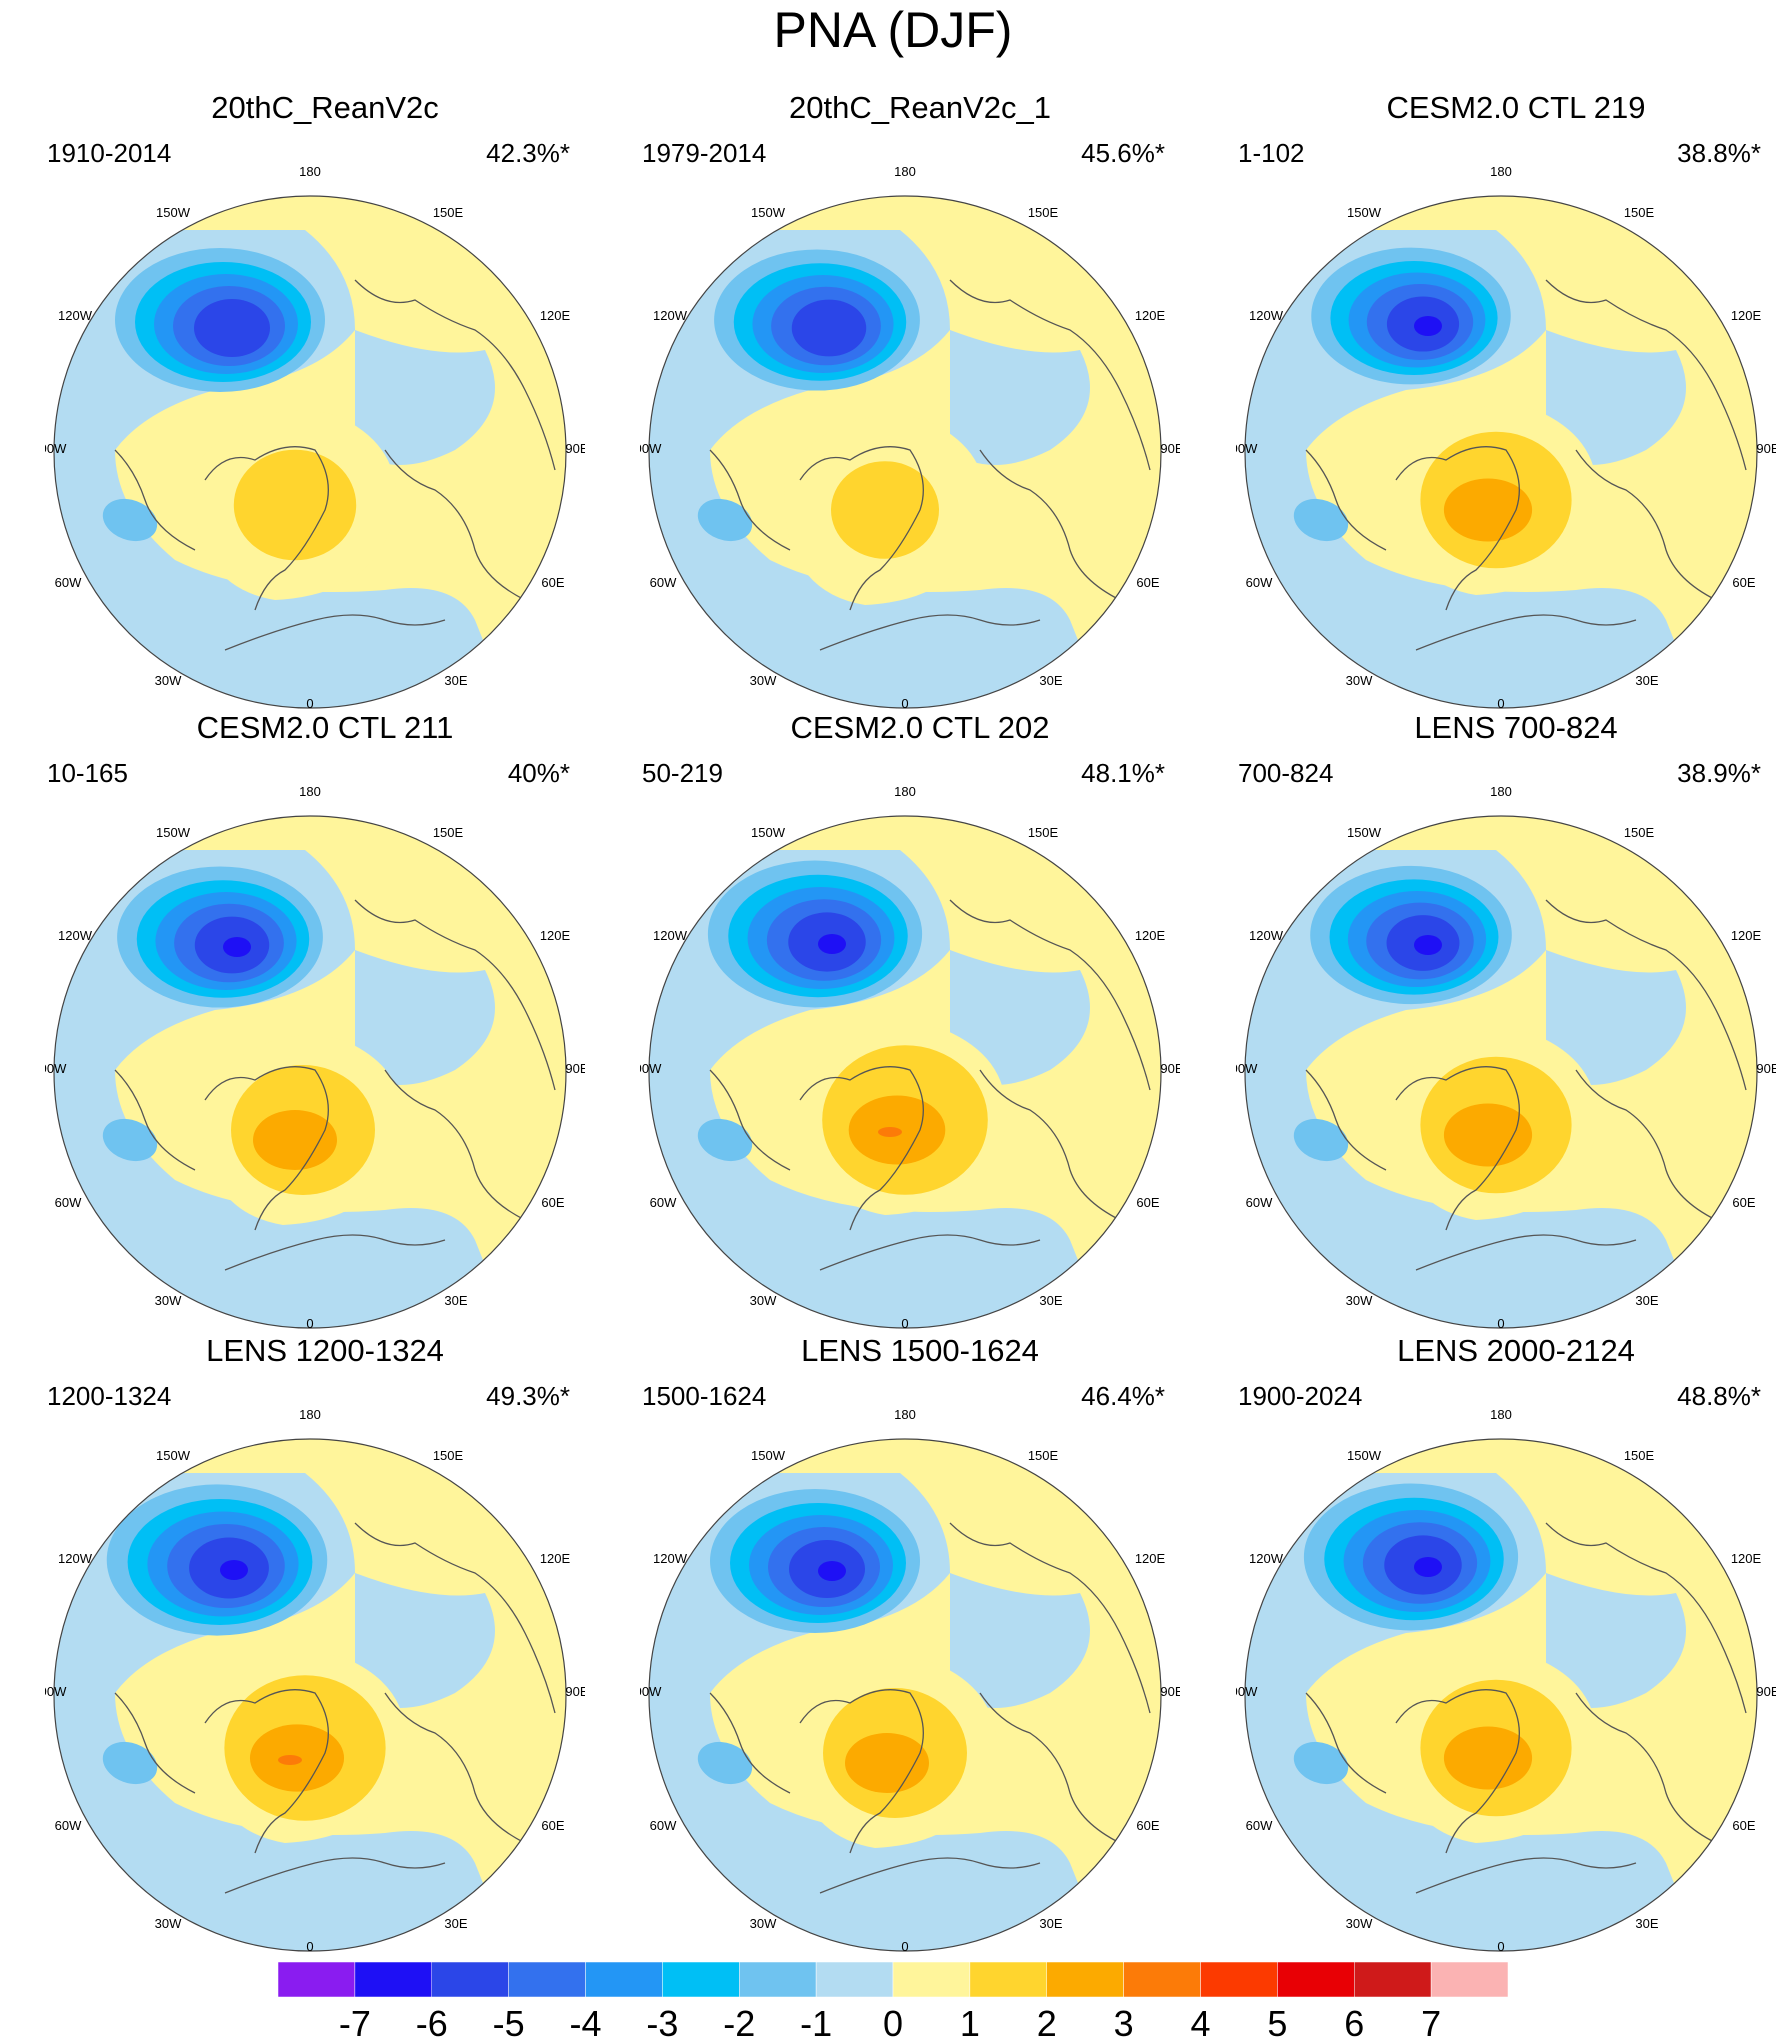 The width and height of the screenshot is (1786, 2042). I want to click on colorbar-tick-label: 7, so click(1431, 2022).